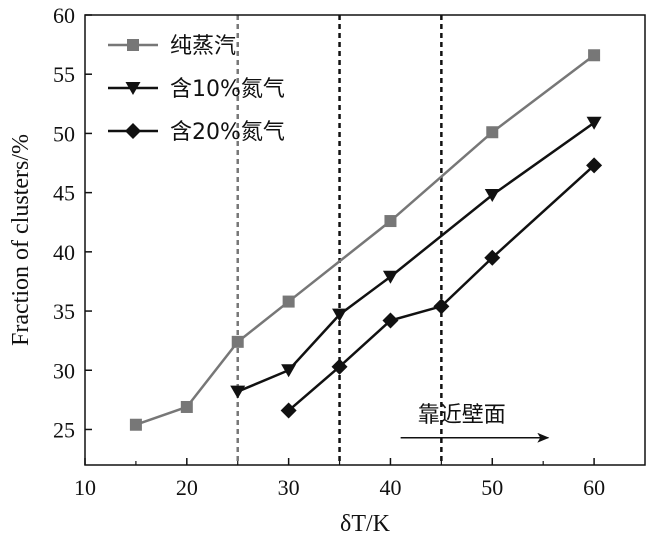 The image size is (659, 539). What do you see at coordinates (85, 487) in the screenshot?
I see `x-tick-label-0: 10` at bounding box center [85, 487].